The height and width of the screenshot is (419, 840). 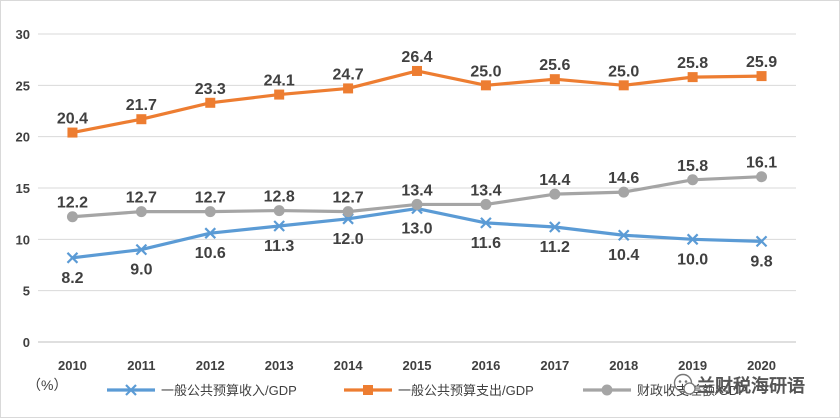 I want to click on data-label: 25.8, so click(x=692, y=63).